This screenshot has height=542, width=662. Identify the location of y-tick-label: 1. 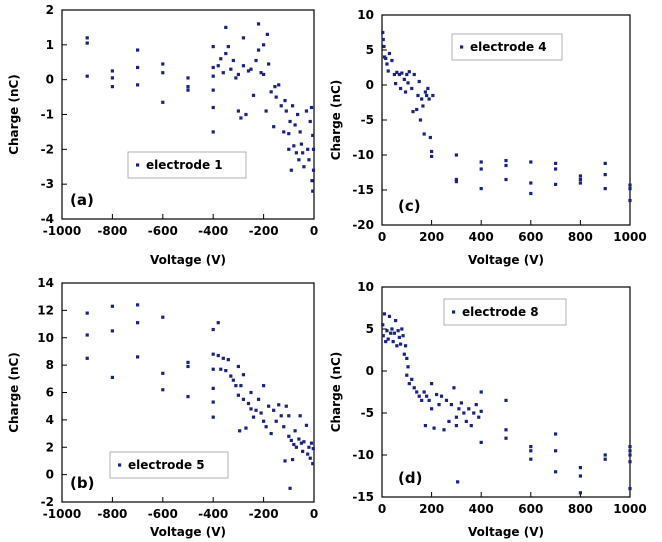
(50, 45).